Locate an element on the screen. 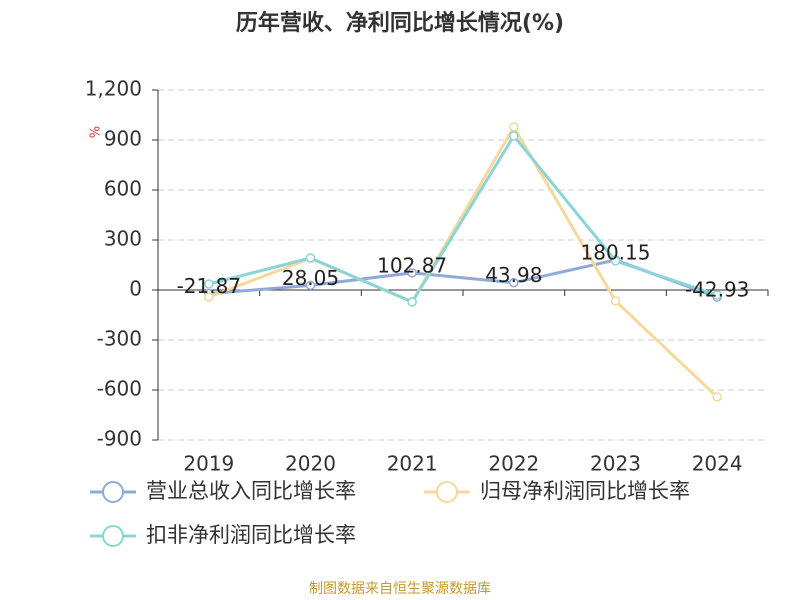 The image size is (800, 600). y-tick-label: -900 is located at coordinates (119, 439).